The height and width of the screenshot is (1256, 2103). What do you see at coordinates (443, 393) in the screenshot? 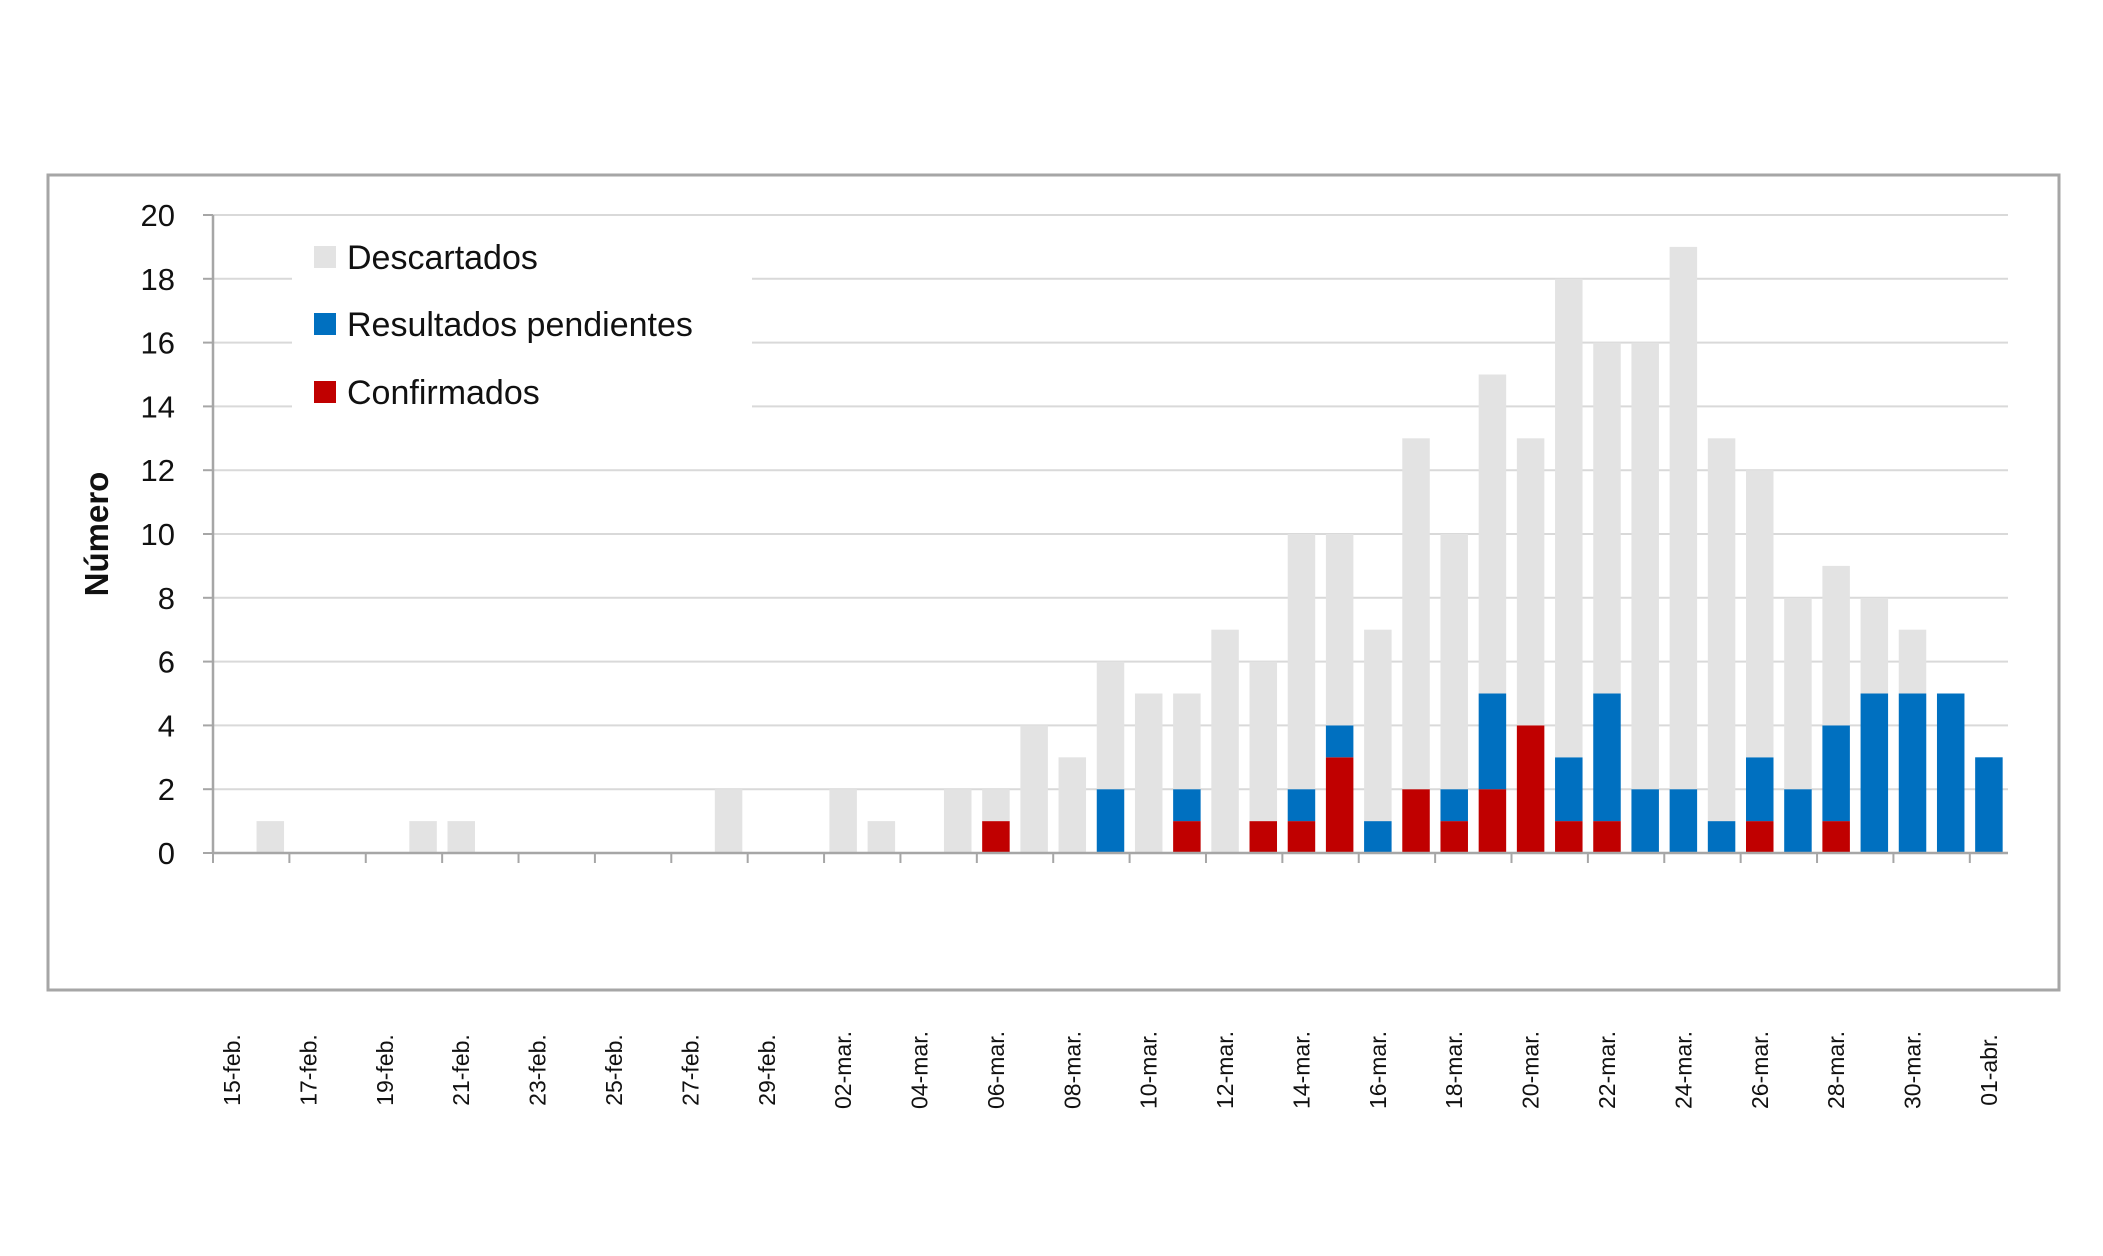
I see `legend-label: Confirmados` at bounding box center [443, 393].